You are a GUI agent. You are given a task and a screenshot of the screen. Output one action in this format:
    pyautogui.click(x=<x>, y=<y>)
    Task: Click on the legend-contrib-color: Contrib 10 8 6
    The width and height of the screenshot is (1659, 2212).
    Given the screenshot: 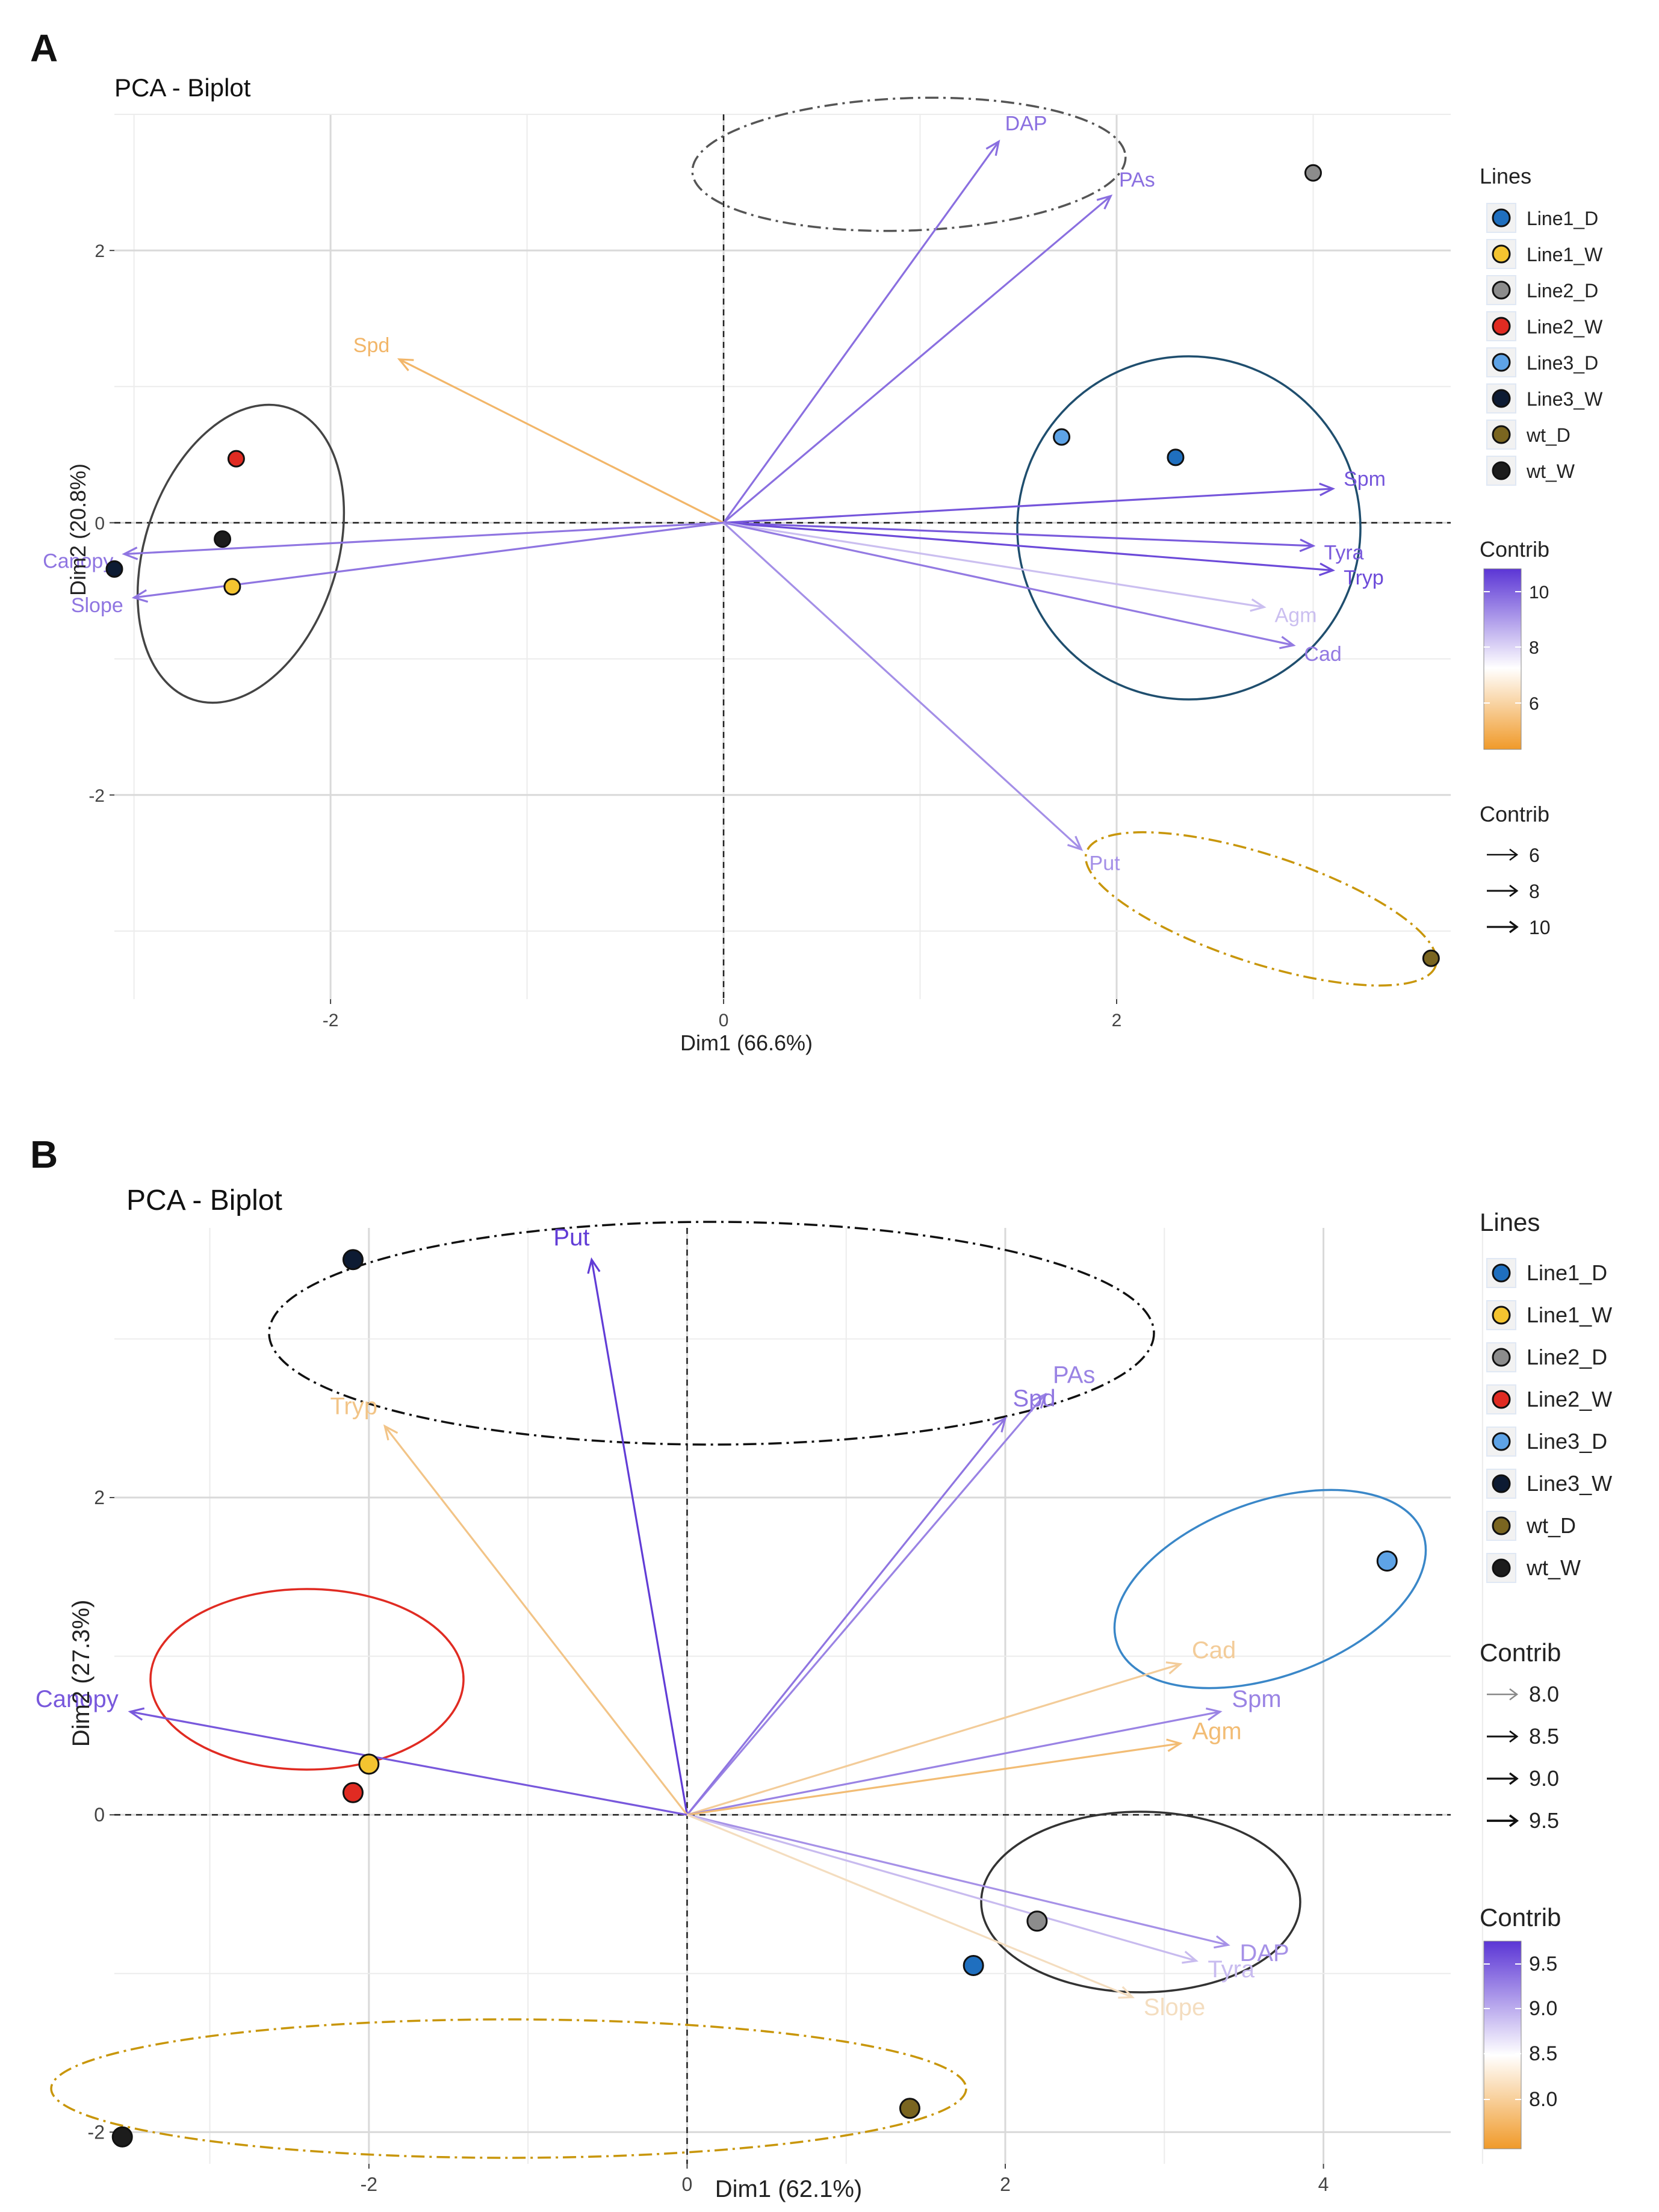 What is the action you would take?
    pyautogui.click(x=1514, y=644)
    